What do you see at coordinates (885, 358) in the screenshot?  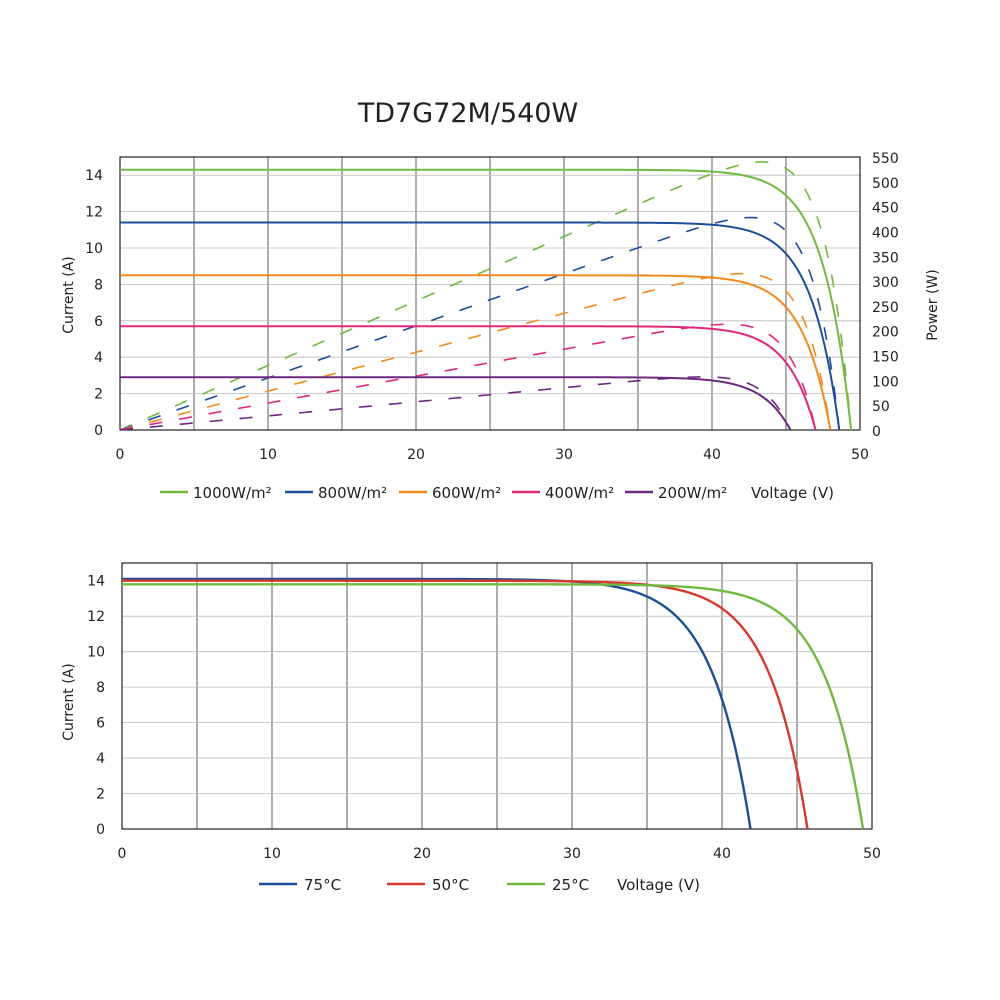 I see `y2-tick-label: 150` at bounding box center [885, 358].